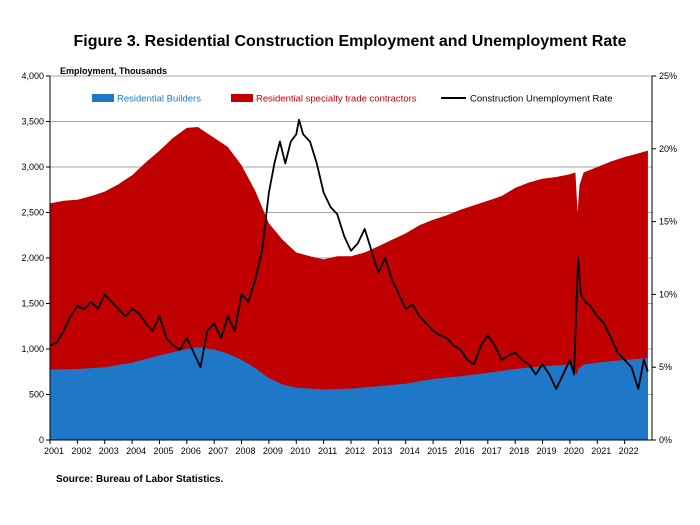 The height and width of the screenshot is (525, 700). I want to click on y-tick-label-right: 5%, so click(665, 367).